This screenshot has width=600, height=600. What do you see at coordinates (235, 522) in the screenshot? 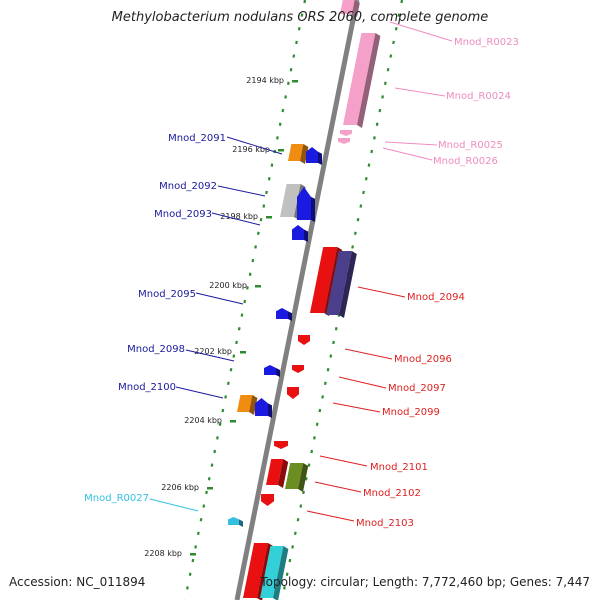
I see `gene-mnod-r0027` at bounding box center [235, 522].